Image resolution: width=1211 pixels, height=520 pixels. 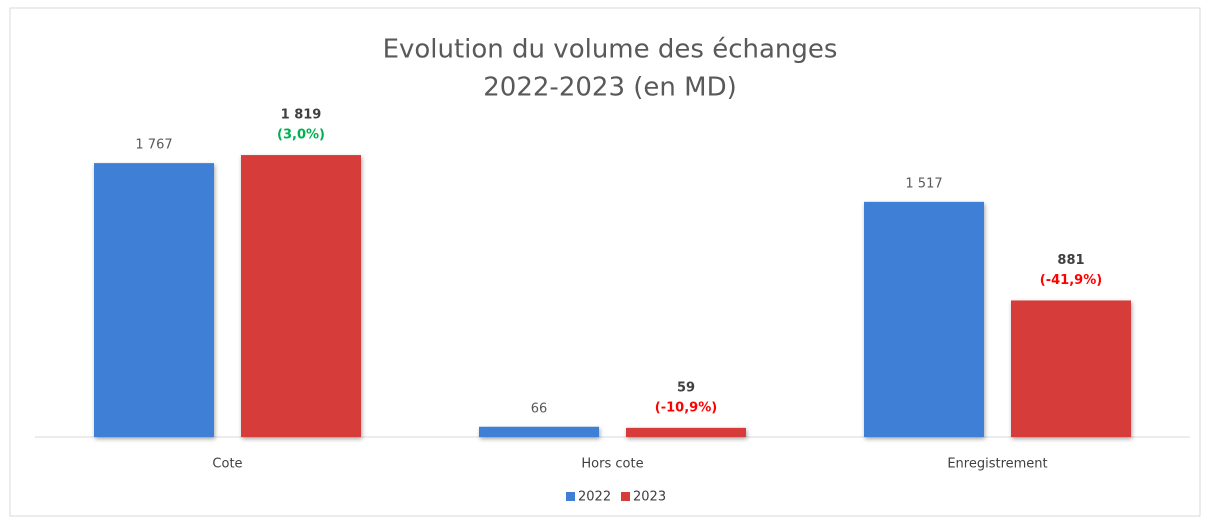 I want to click on legend-label: 2022, so click(x=594, y=497).